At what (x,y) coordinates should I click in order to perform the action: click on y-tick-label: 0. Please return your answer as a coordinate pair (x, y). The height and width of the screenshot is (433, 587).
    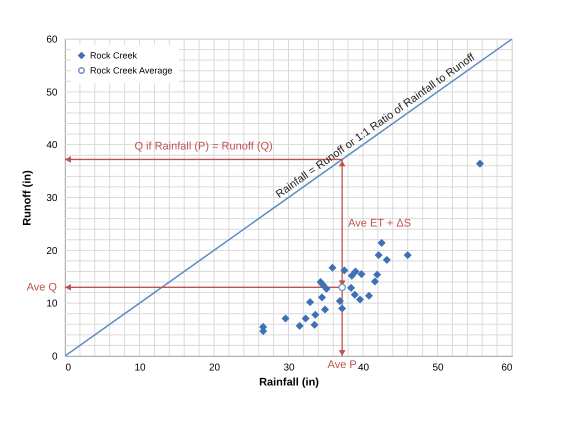
    Looking at the image, I should click on (55, 357).